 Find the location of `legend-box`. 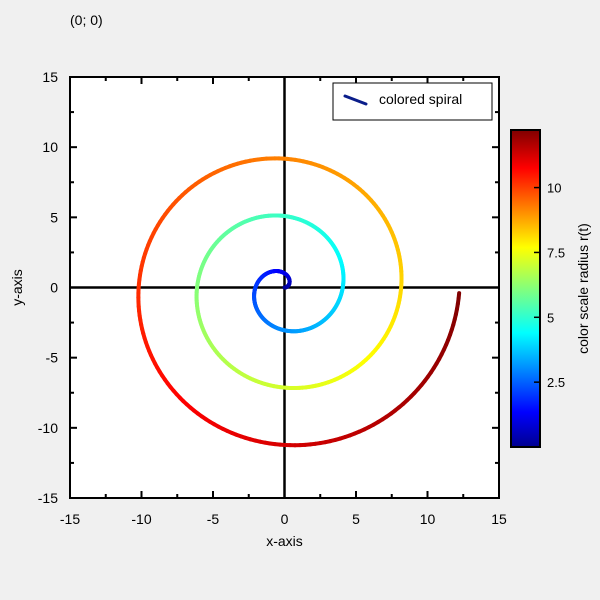

legend-box is located at coordinates (412, 101).